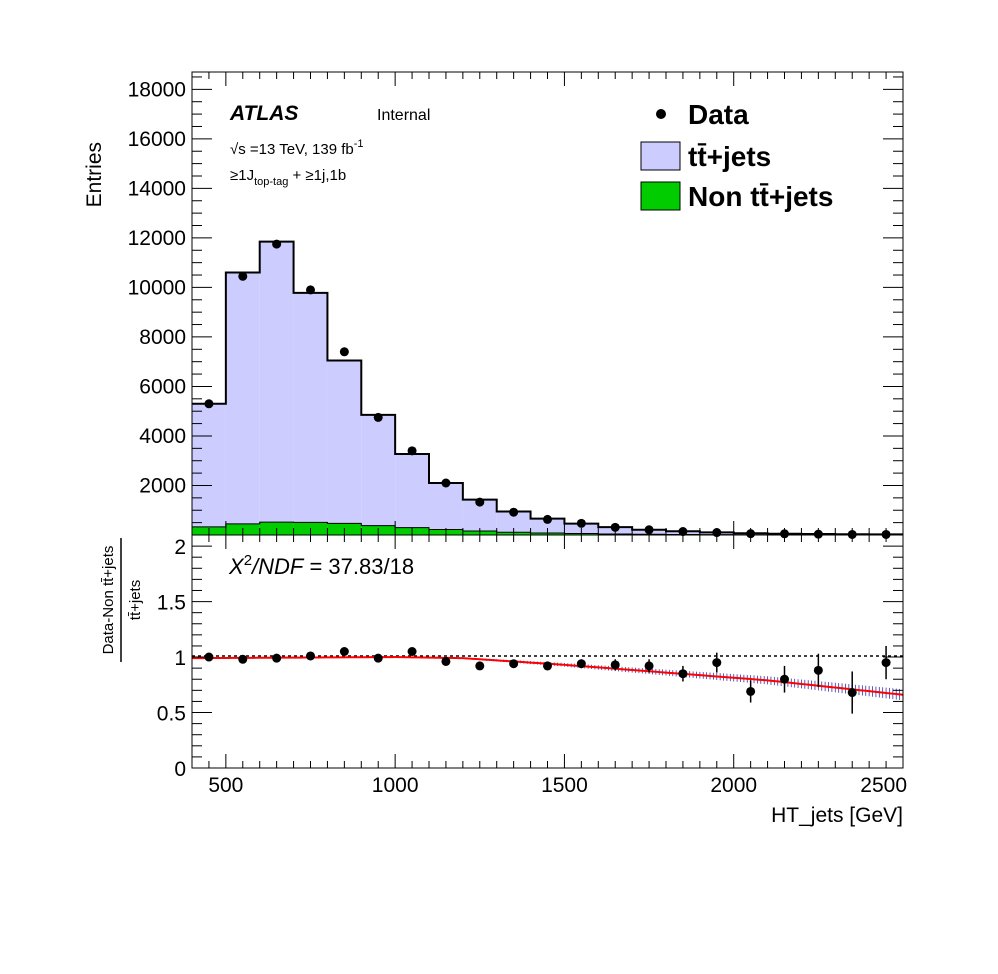 The height and width of the screenshot is (974, 998). What do you see at coordinates (760, 196) in the screenshot?
I see `legend-entry-nonttbar: Non tt̄+jets` at bounding box center [760, 196].